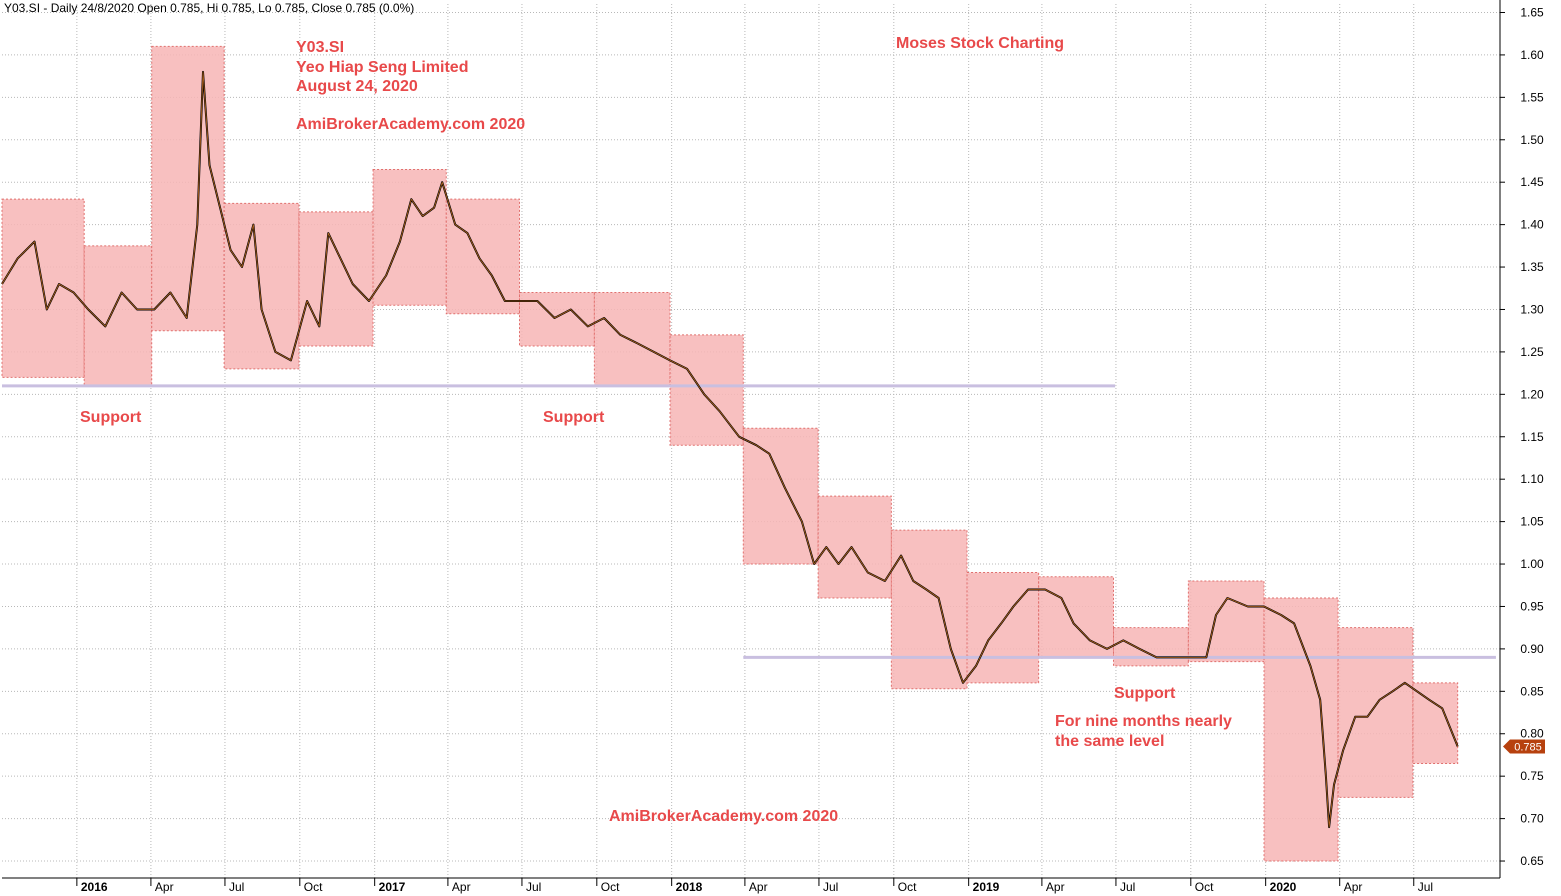  Describe the element at coordinates (1532, 734) in the screenshot. I see `y-tick-label: 0.80` at that location.